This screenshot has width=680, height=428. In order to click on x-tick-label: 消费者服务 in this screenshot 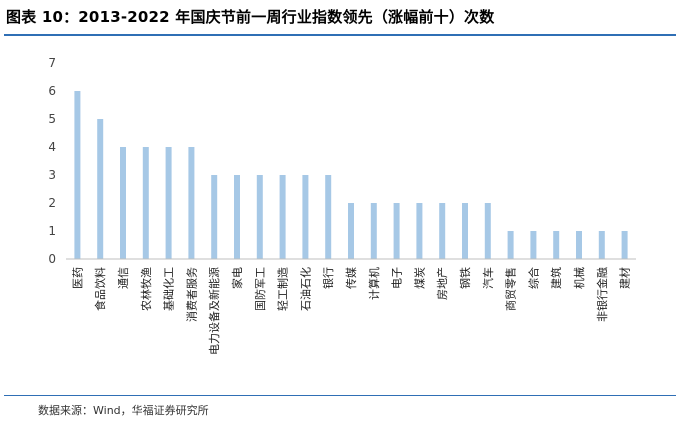, I will do `click(191, 294)`.